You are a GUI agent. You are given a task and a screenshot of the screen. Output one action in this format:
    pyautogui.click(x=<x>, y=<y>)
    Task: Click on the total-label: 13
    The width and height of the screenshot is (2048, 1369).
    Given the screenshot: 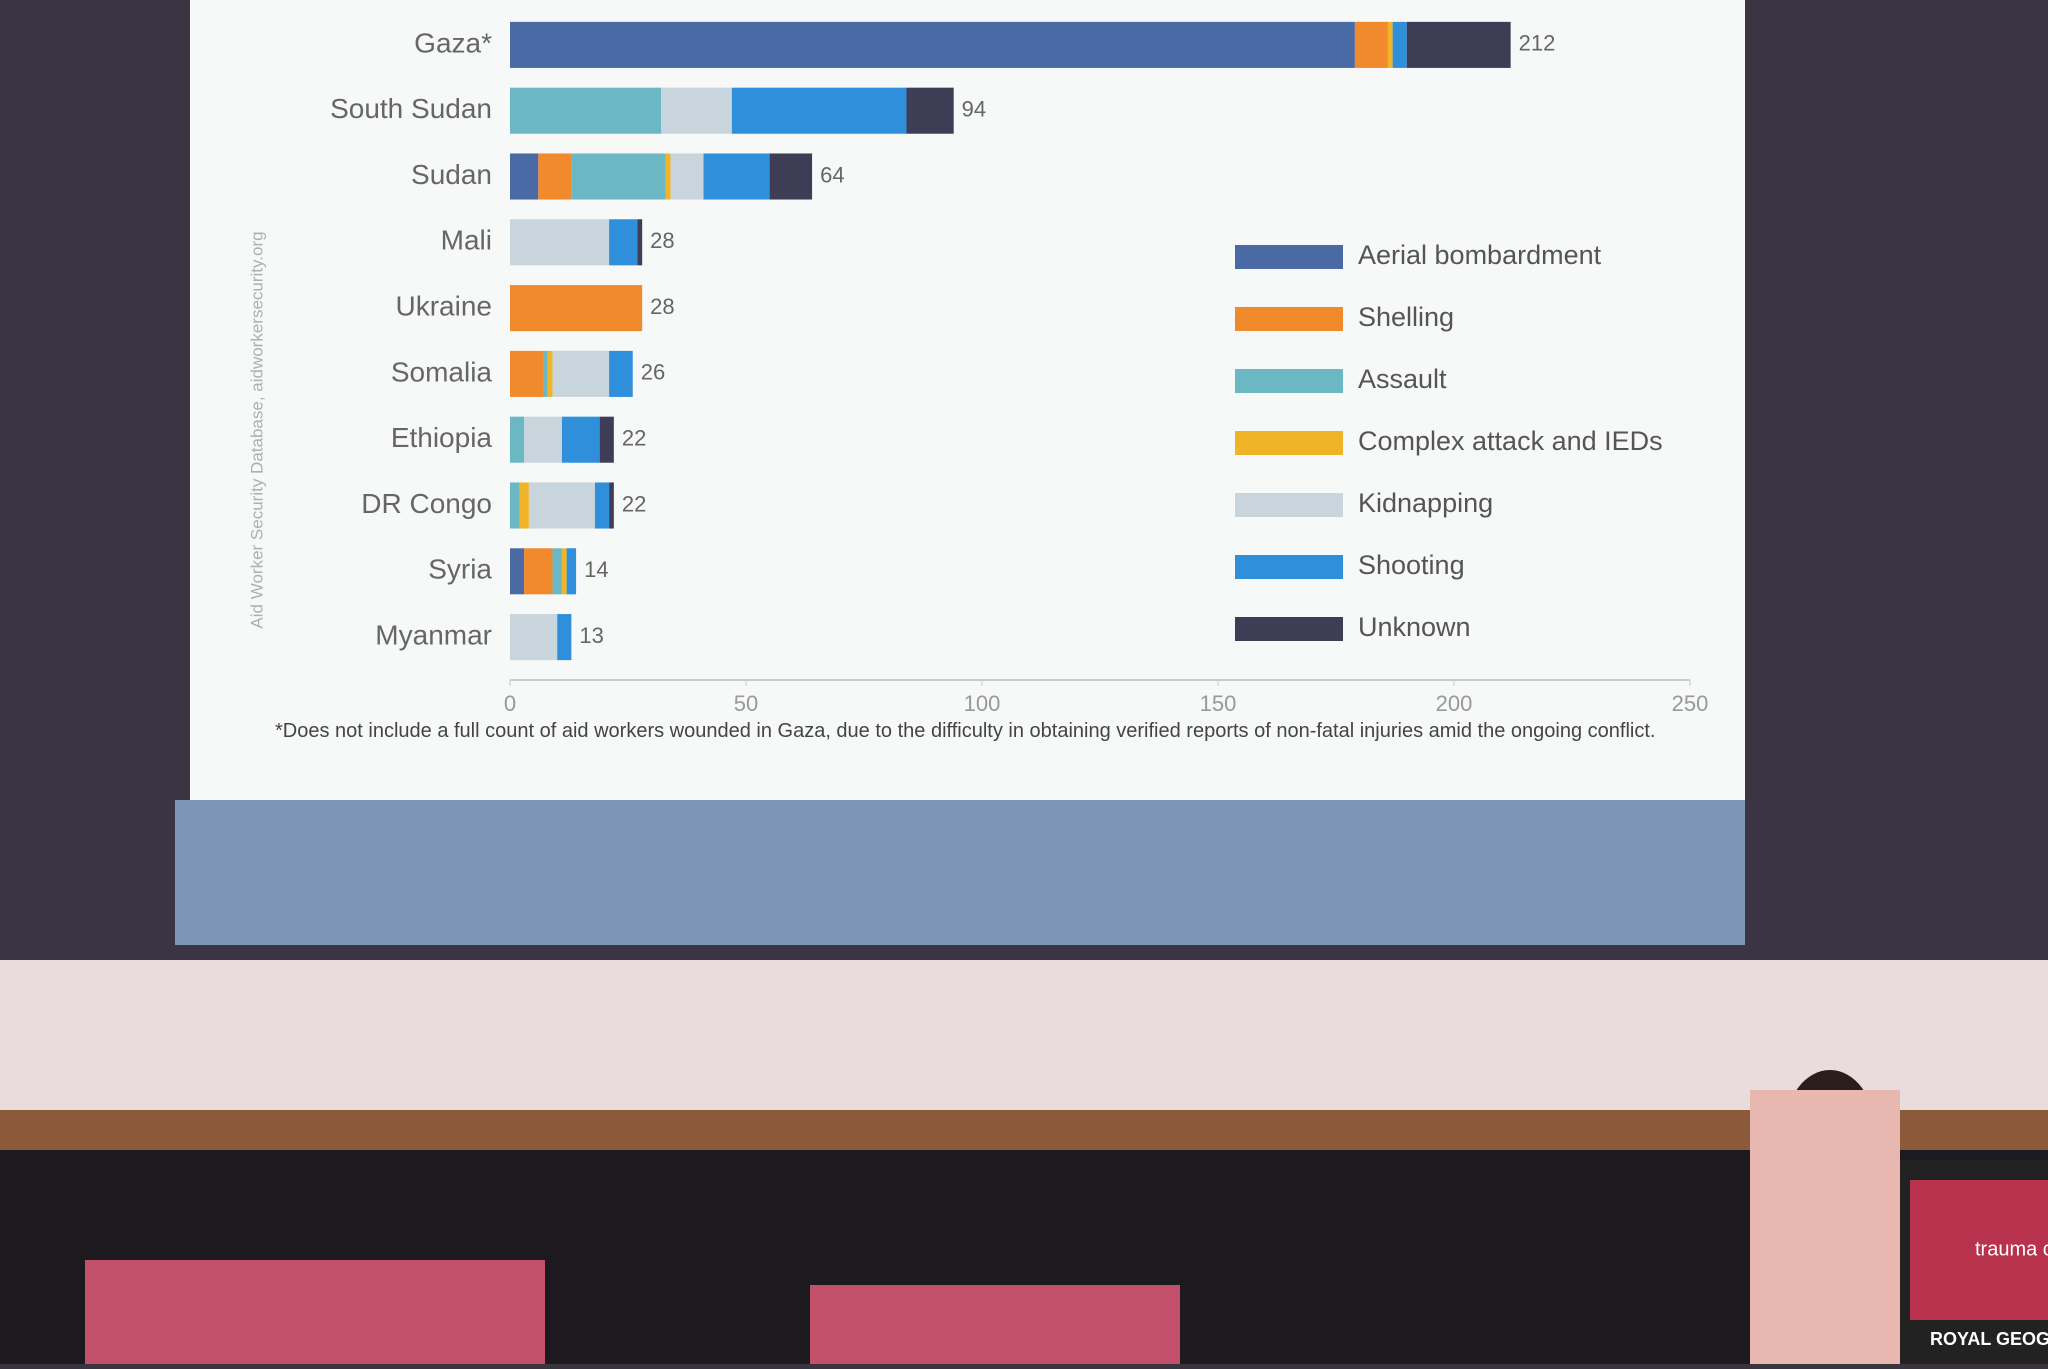 What is the action you would take?
    pyautogui.click(x=591, y=635)
    